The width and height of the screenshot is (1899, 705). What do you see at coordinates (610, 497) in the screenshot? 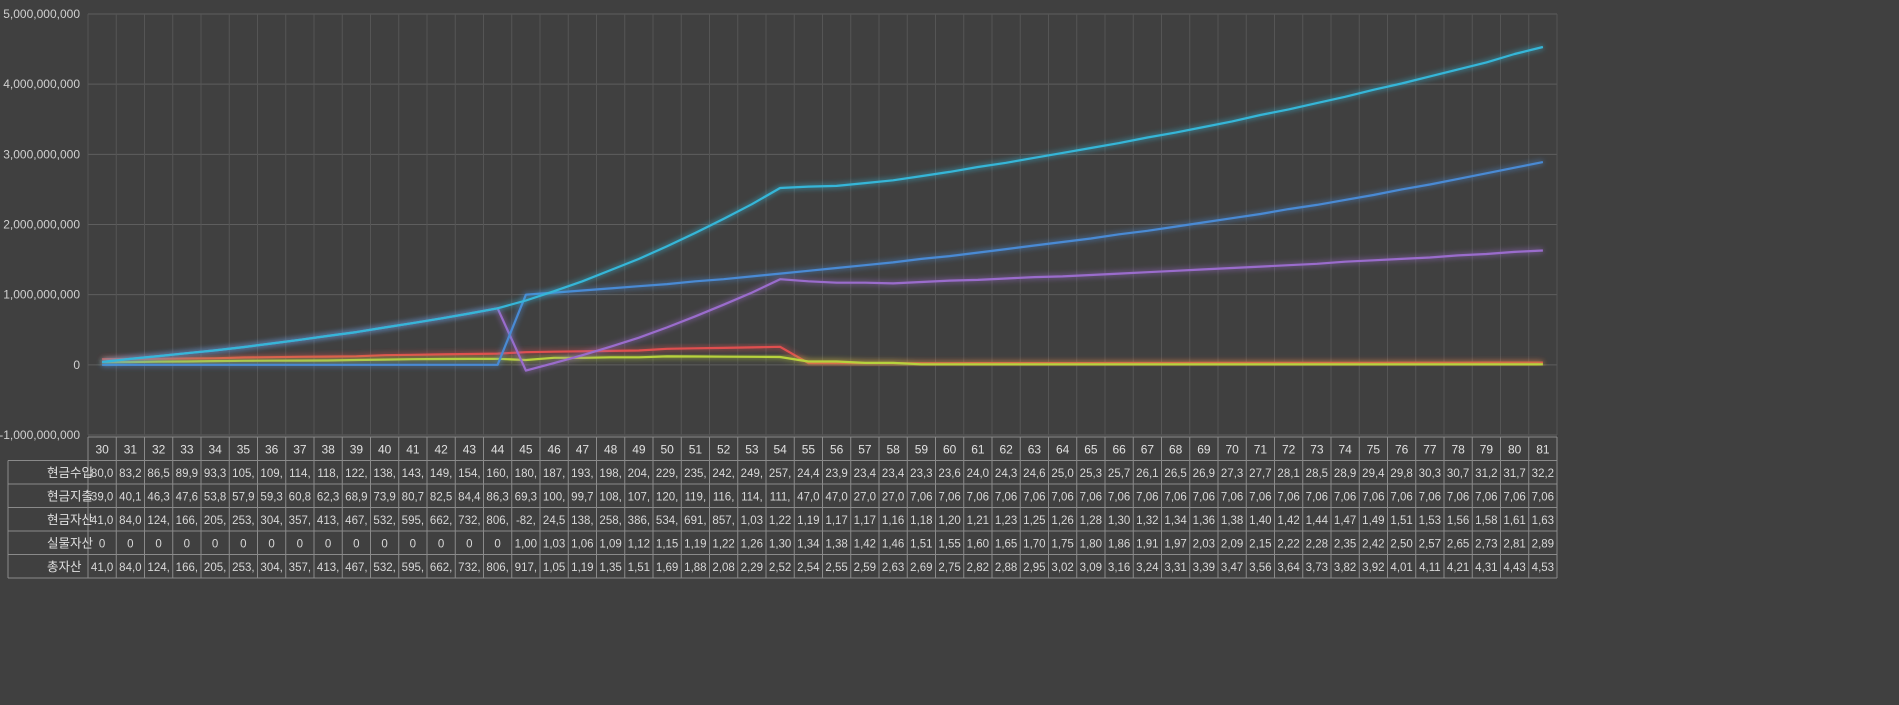
I see `table-cell: 108,` at bounding box center [610, 497].